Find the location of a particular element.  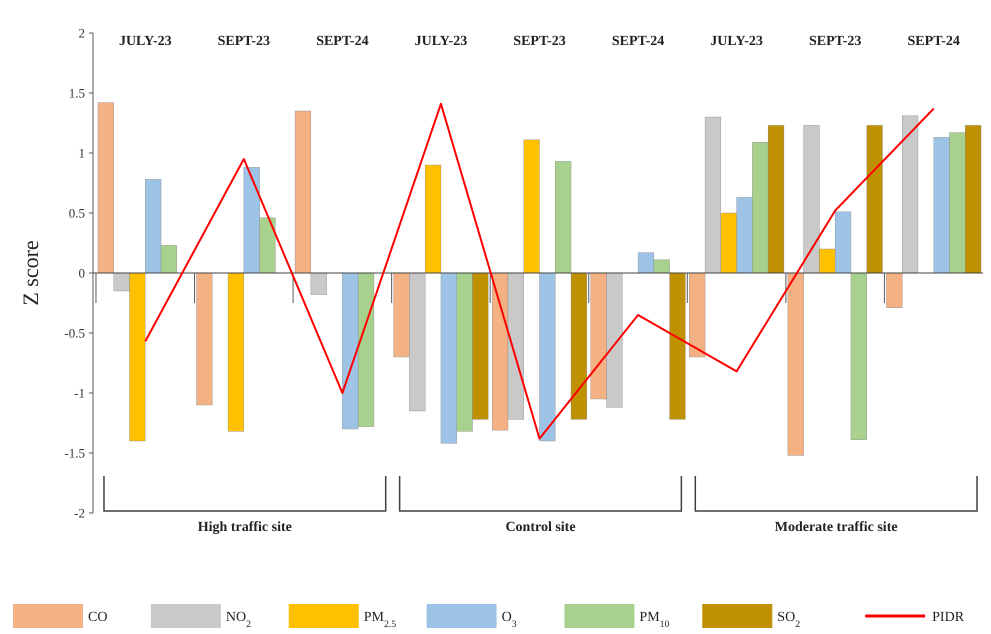

legend-label: PM$_{2.5}$ is located at coordinates (380, 620).